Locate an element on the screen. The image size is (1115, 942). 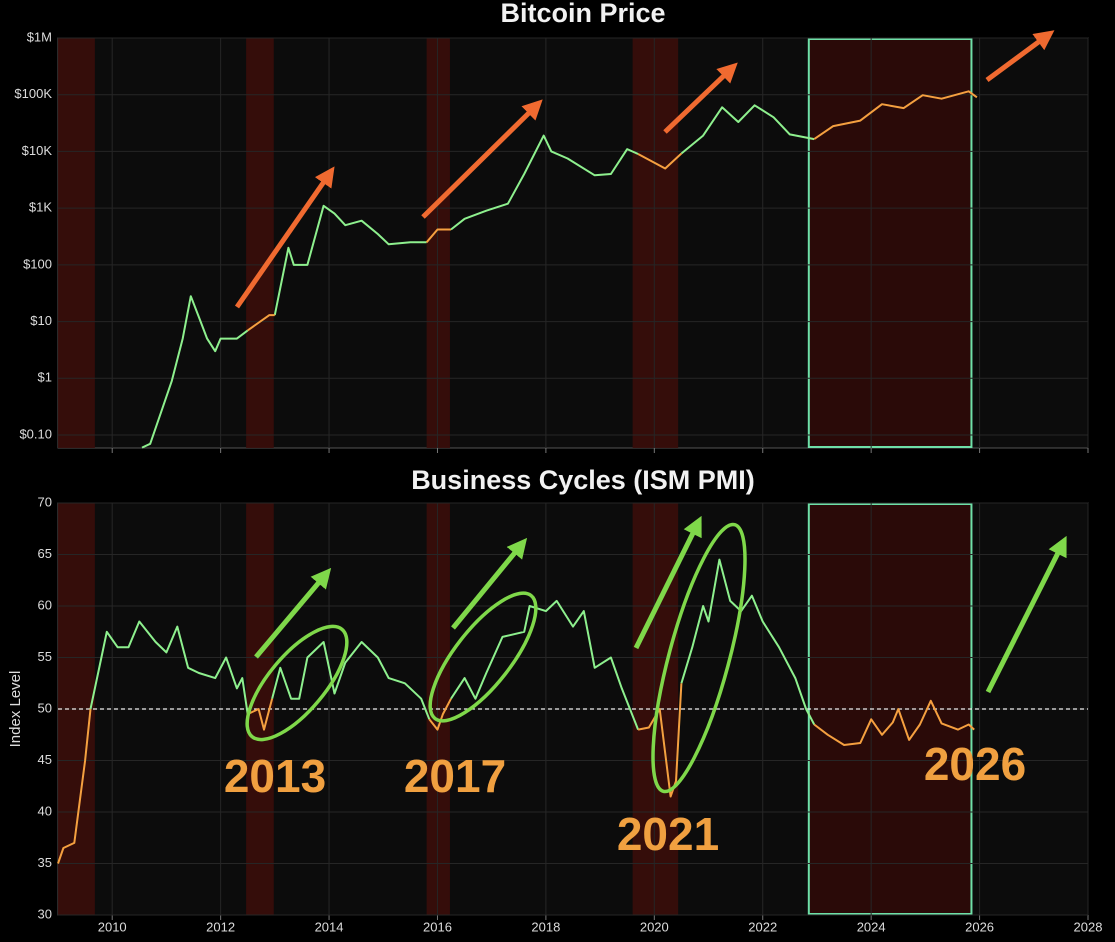
y-tick-label: 40 is located at coordinates (45, 810).